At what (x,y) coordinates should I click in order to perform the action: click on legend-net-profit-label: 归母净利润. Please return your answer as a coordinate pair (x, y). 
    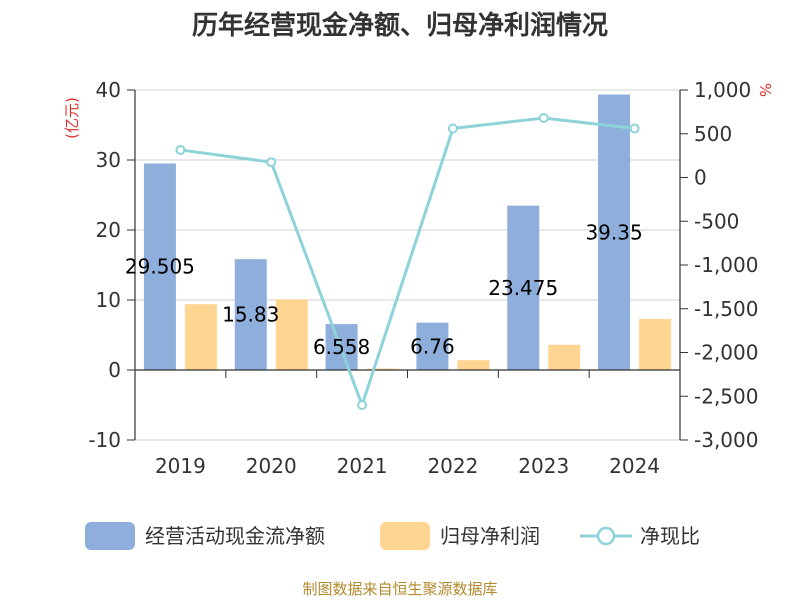
    Looking at the image, I should click on (490, 536).